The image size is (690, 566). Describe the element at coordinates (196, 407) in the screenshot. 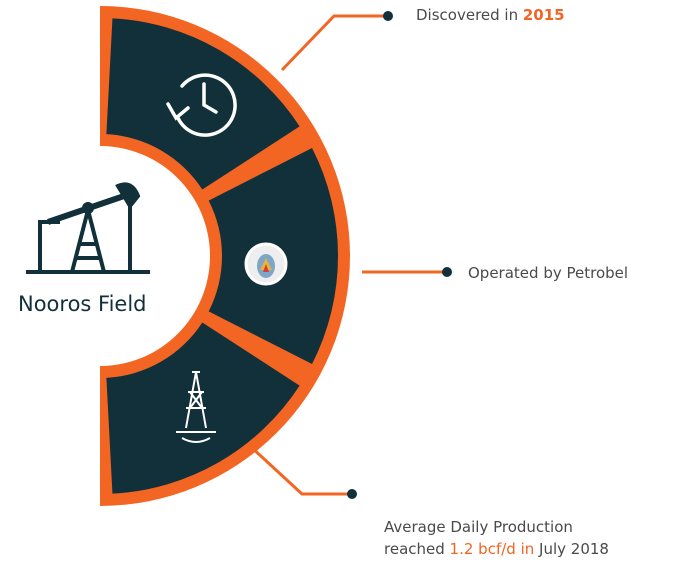

I see `rig-icon` at that location.